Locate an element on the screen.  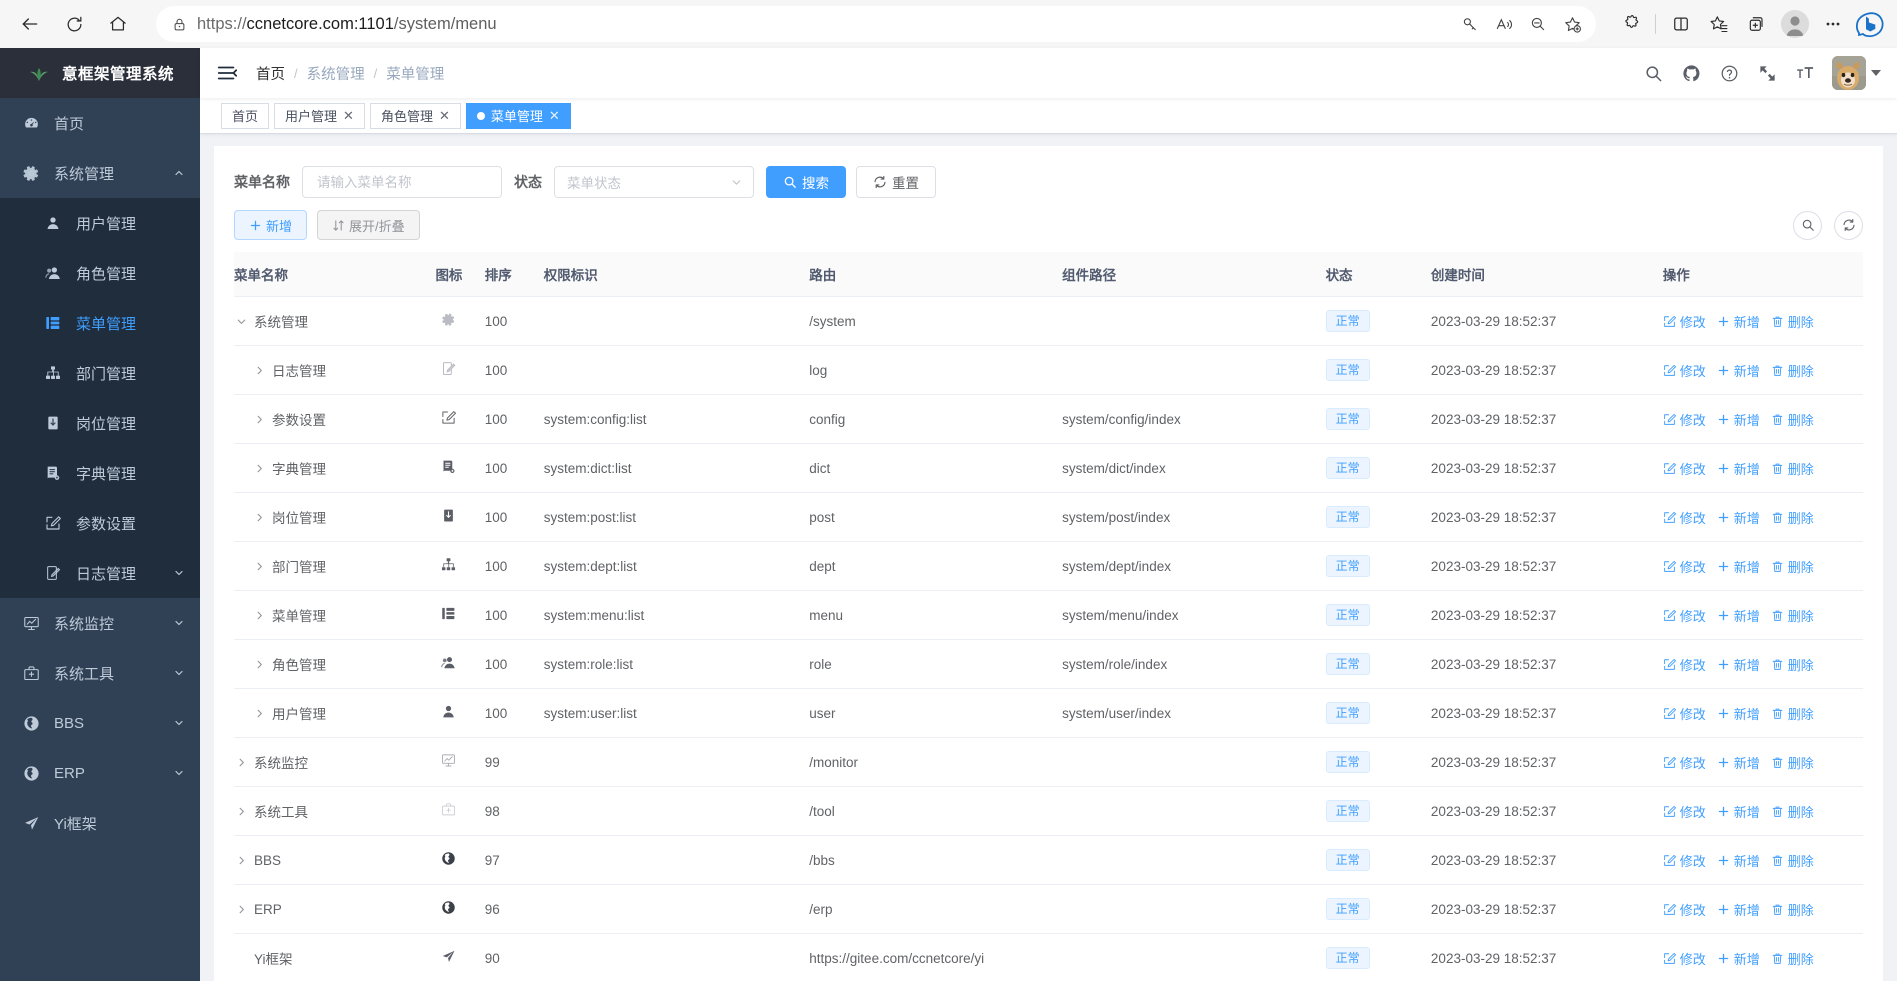
sidebar-item-users: 用户管理 is located at coordinates (100, 223).